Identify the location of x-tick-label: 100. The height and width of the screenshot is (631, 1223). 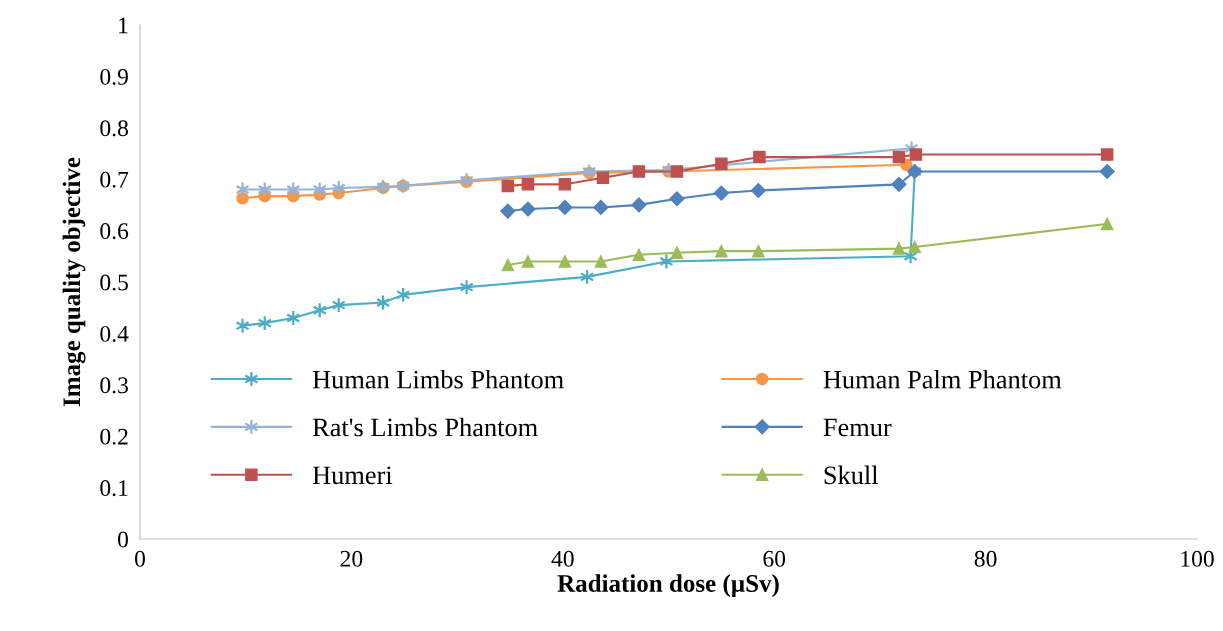
(1197, 558).